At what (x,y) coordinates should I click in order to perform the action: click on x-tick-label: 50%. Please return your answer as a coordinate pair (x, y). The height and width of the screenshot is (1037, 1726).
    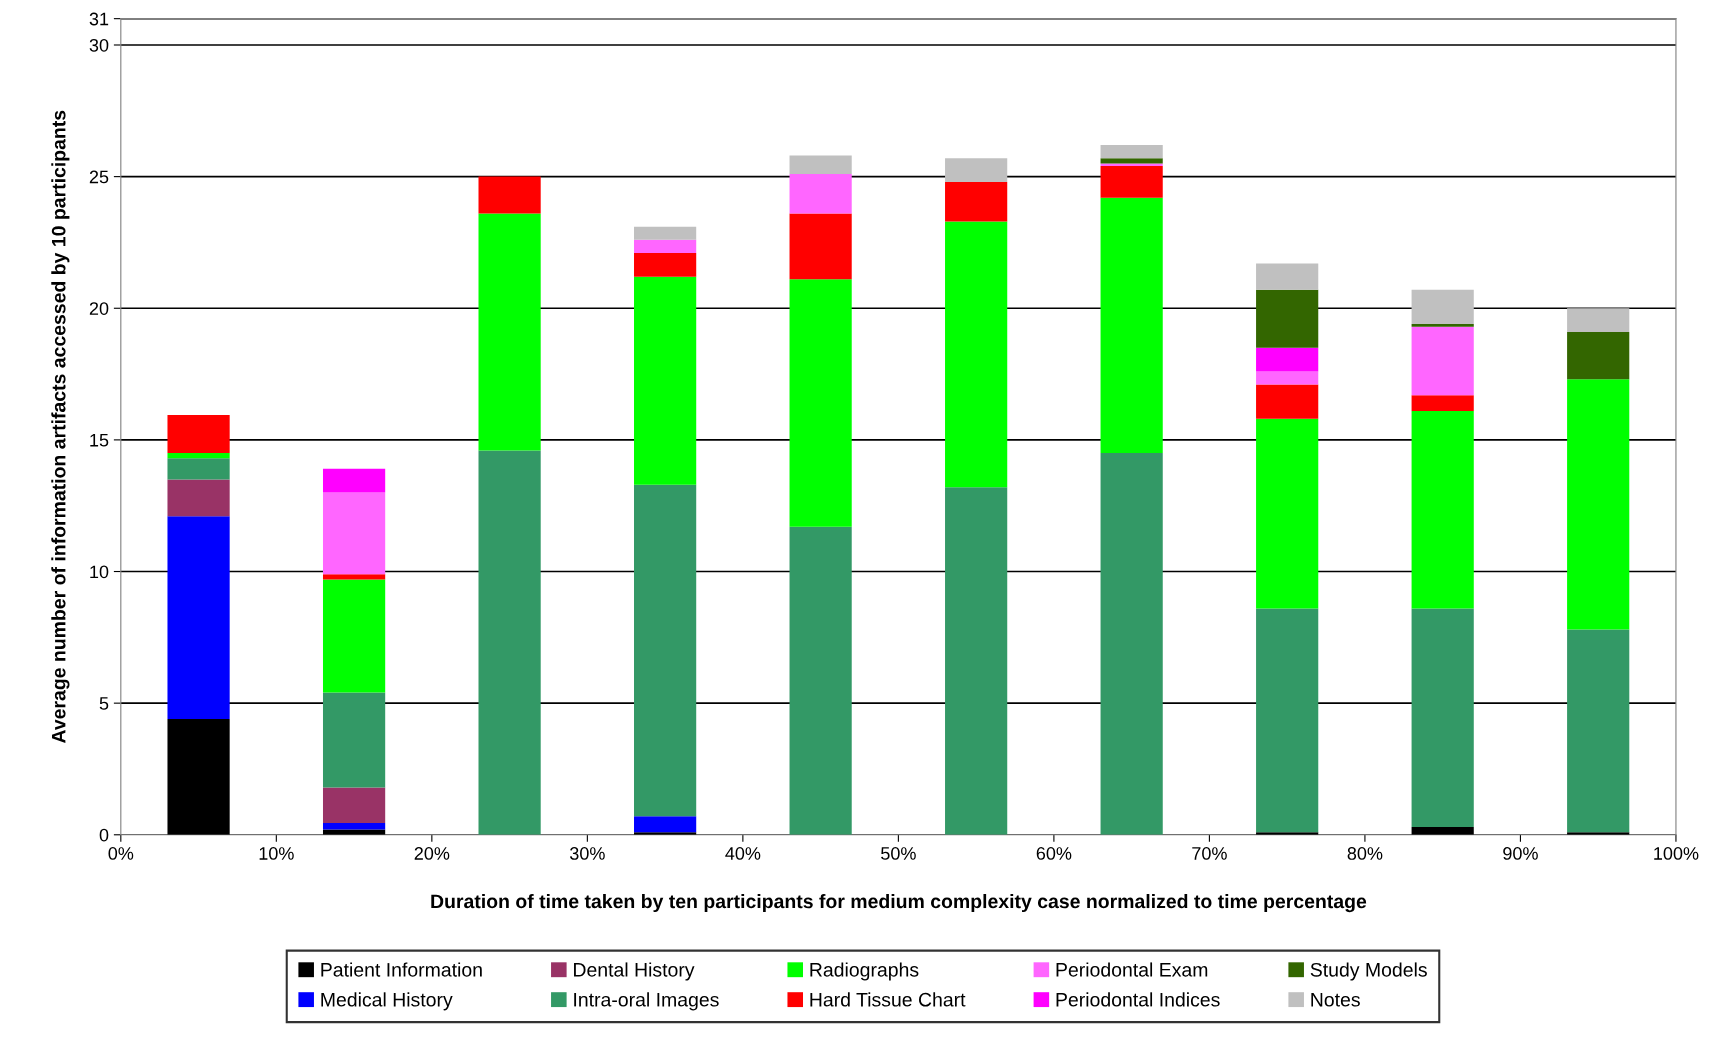
    Looking at the image, I should click on (898, 853).